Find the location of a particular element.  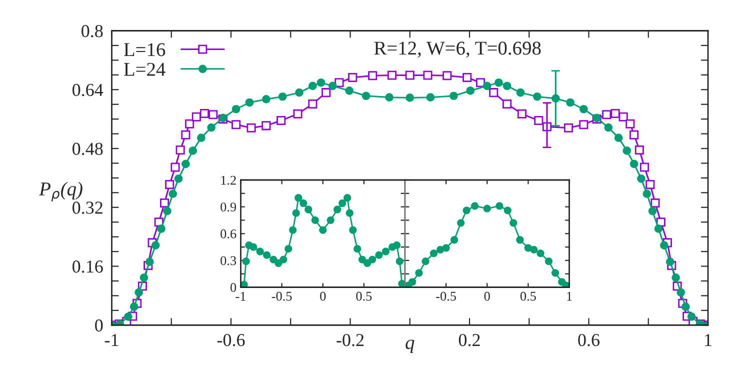

y-tick-label: 0.3 is located at coordinates (228, 261).